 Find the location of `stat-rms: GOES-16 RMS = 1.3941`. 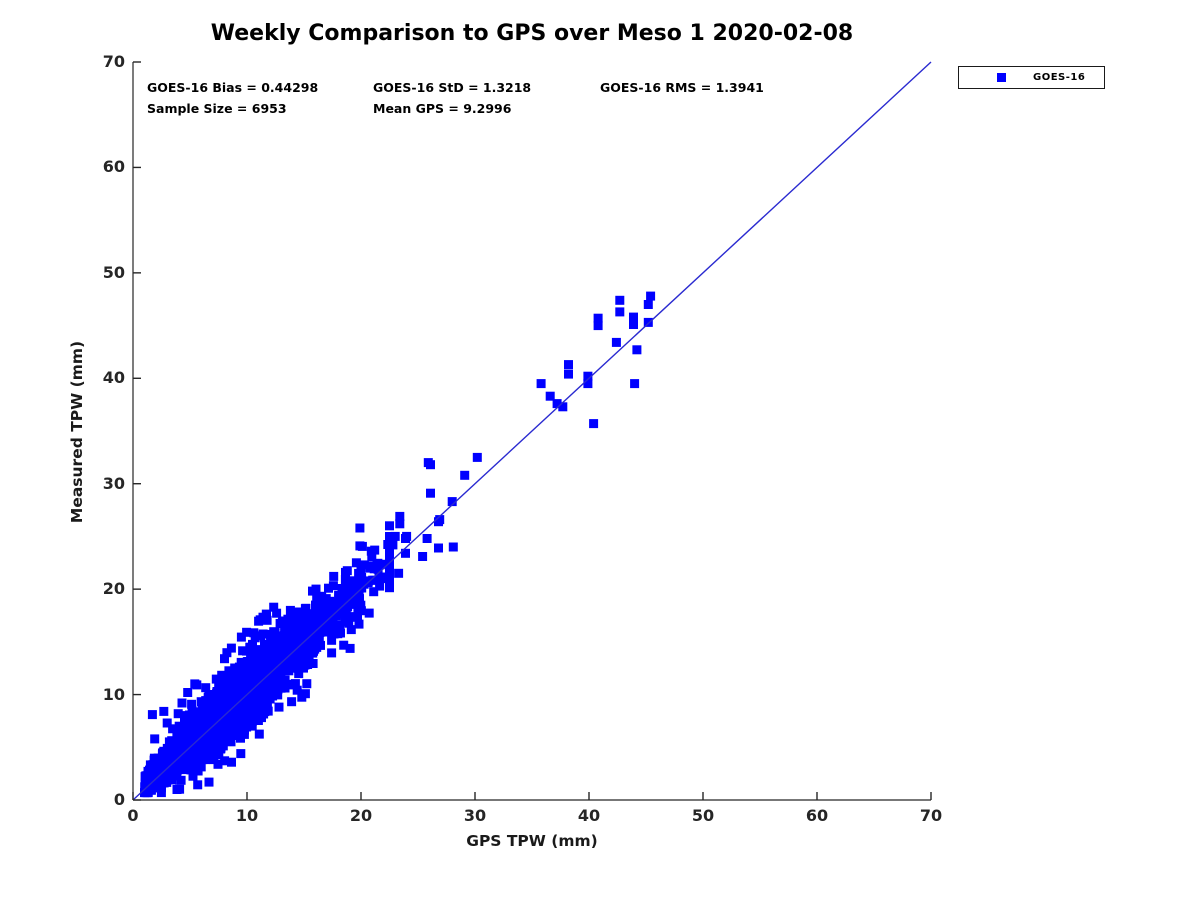

stat-rms: GOES-16 RMS = 1.3941 is located at coordinates (682, 87).